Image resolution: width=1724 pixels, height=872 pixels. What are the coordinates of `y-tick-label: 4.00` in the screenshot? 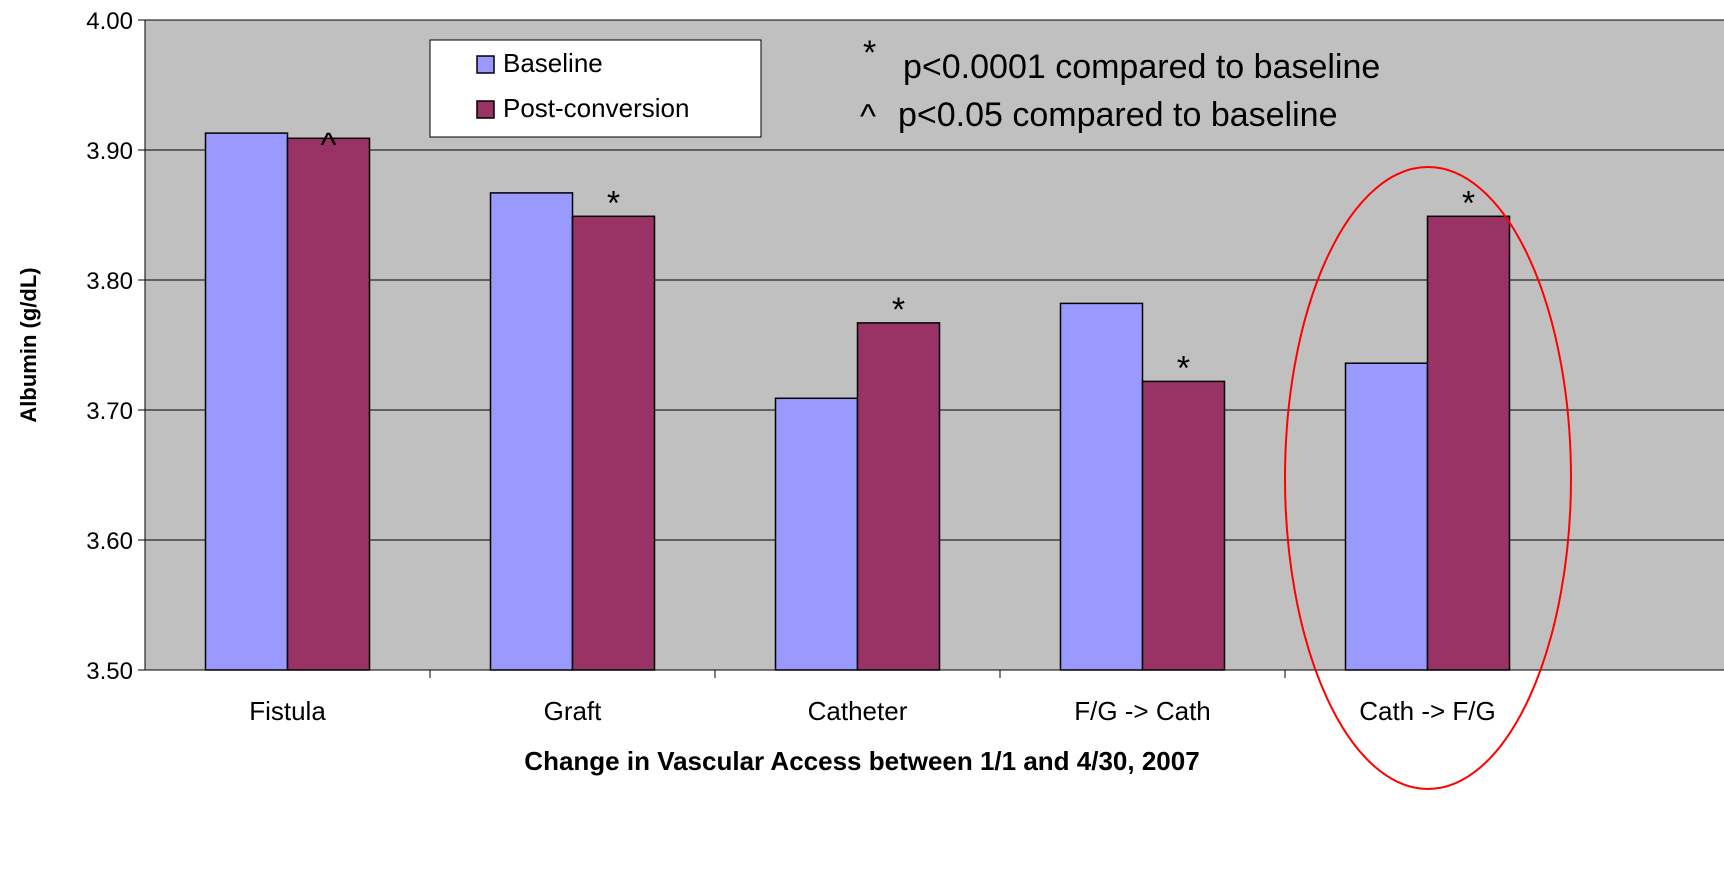 It's located at (109, 21).